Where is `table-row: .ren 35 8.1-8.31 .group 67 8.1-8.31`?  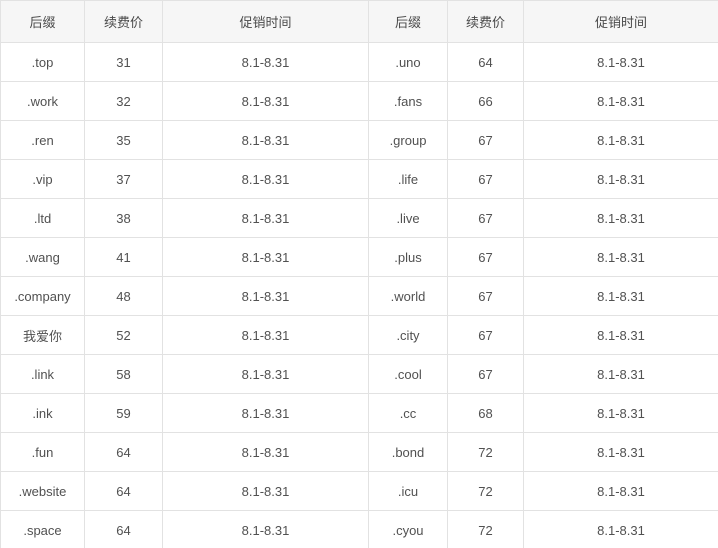 table-row: .ren 35 8.1-8.31 .group 67 8.1-8.31 is located at coordinates (359, 140).